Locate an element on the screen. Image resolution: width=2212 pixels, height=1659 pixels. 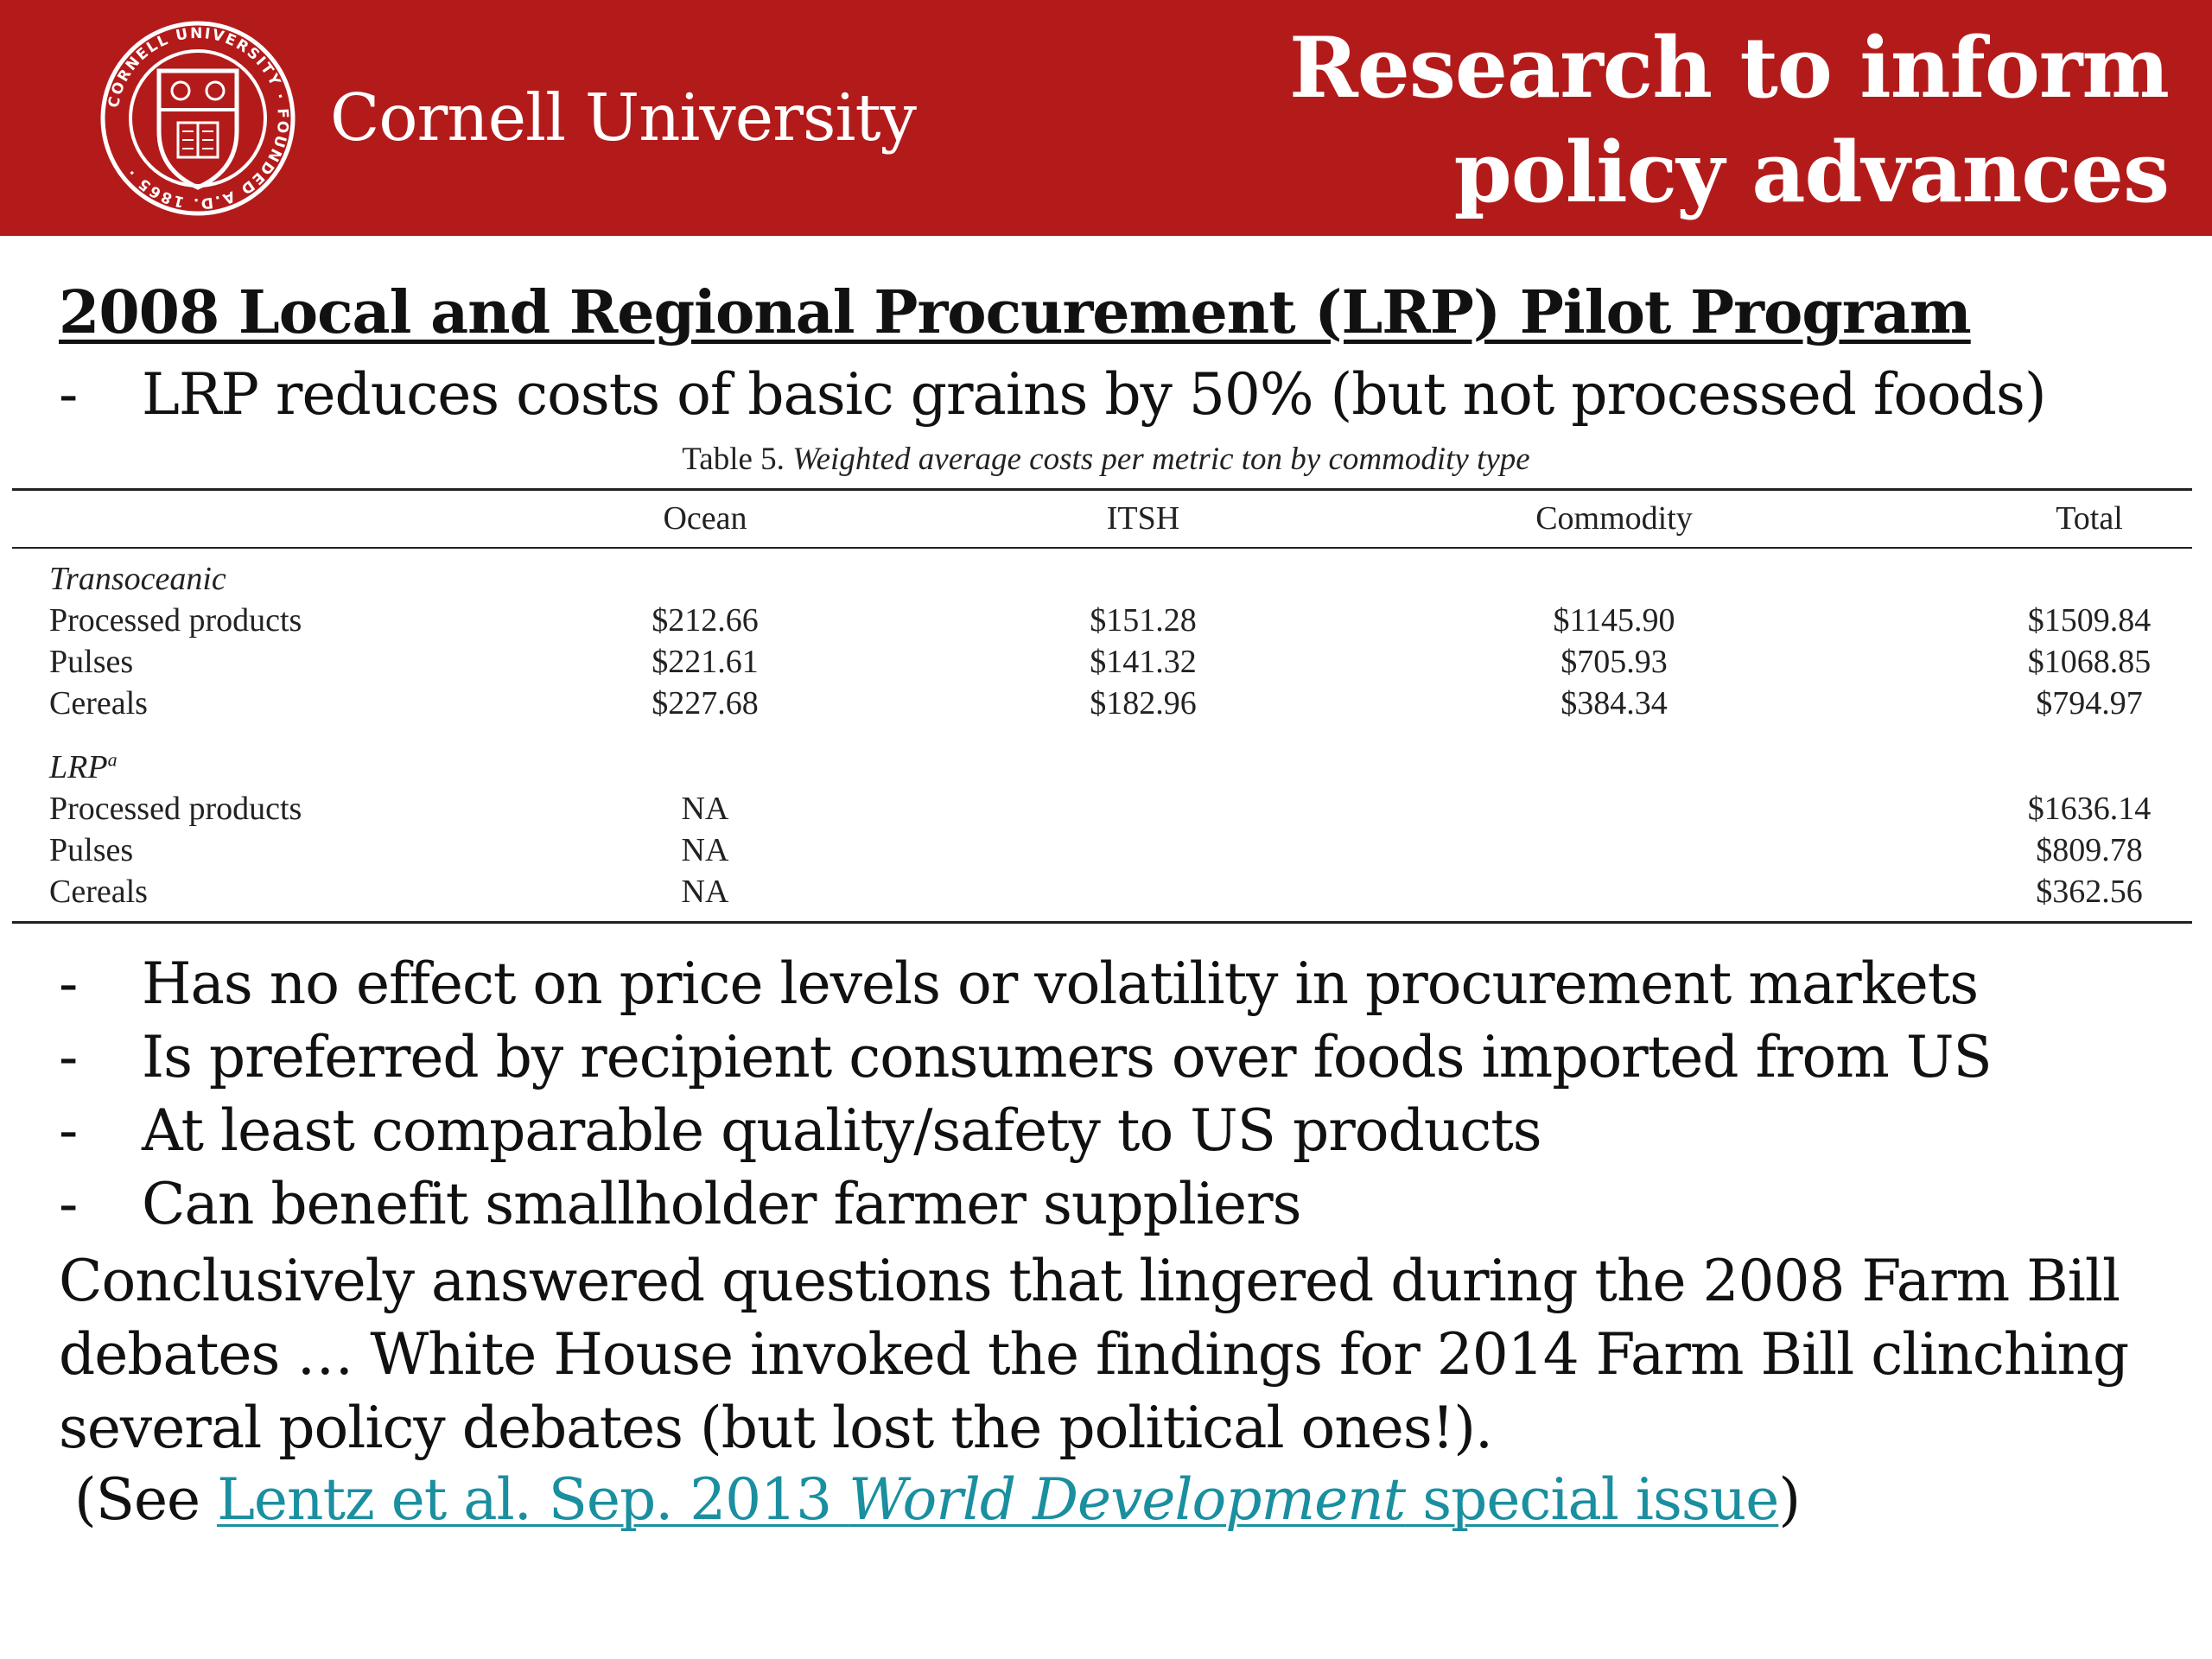
cell-ocean: $221.61 is located at coordinates (705, 662).